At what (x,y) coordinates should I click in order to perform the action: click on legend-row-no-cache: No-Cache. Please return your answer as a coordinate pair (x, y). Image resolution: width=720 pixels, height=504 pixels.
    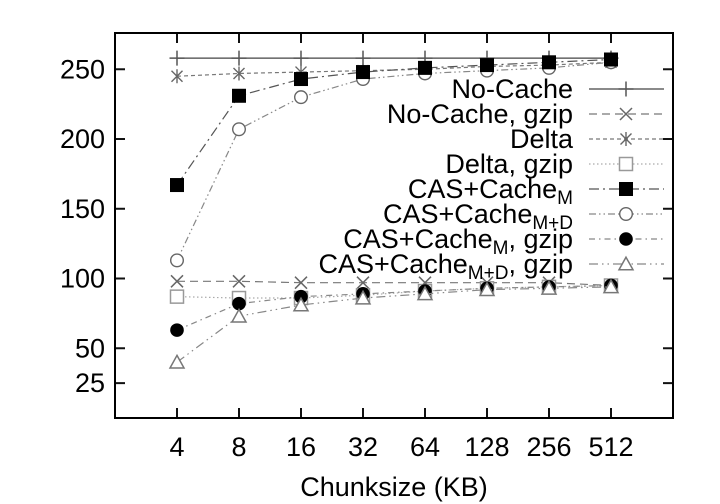
    Looking at the image, I should click on (557, 89).